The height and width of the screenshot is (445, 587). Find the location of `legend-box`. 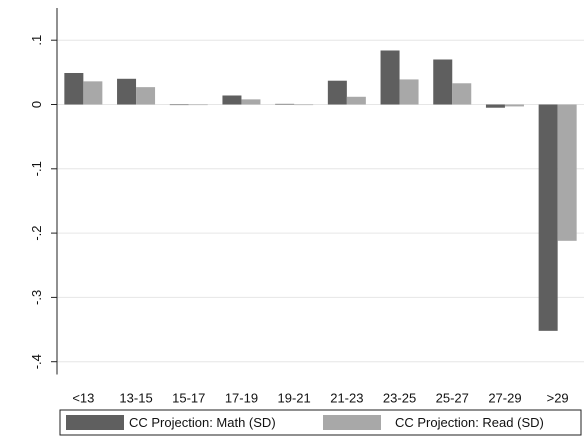

legend-box is located at coordinates (320, 422).